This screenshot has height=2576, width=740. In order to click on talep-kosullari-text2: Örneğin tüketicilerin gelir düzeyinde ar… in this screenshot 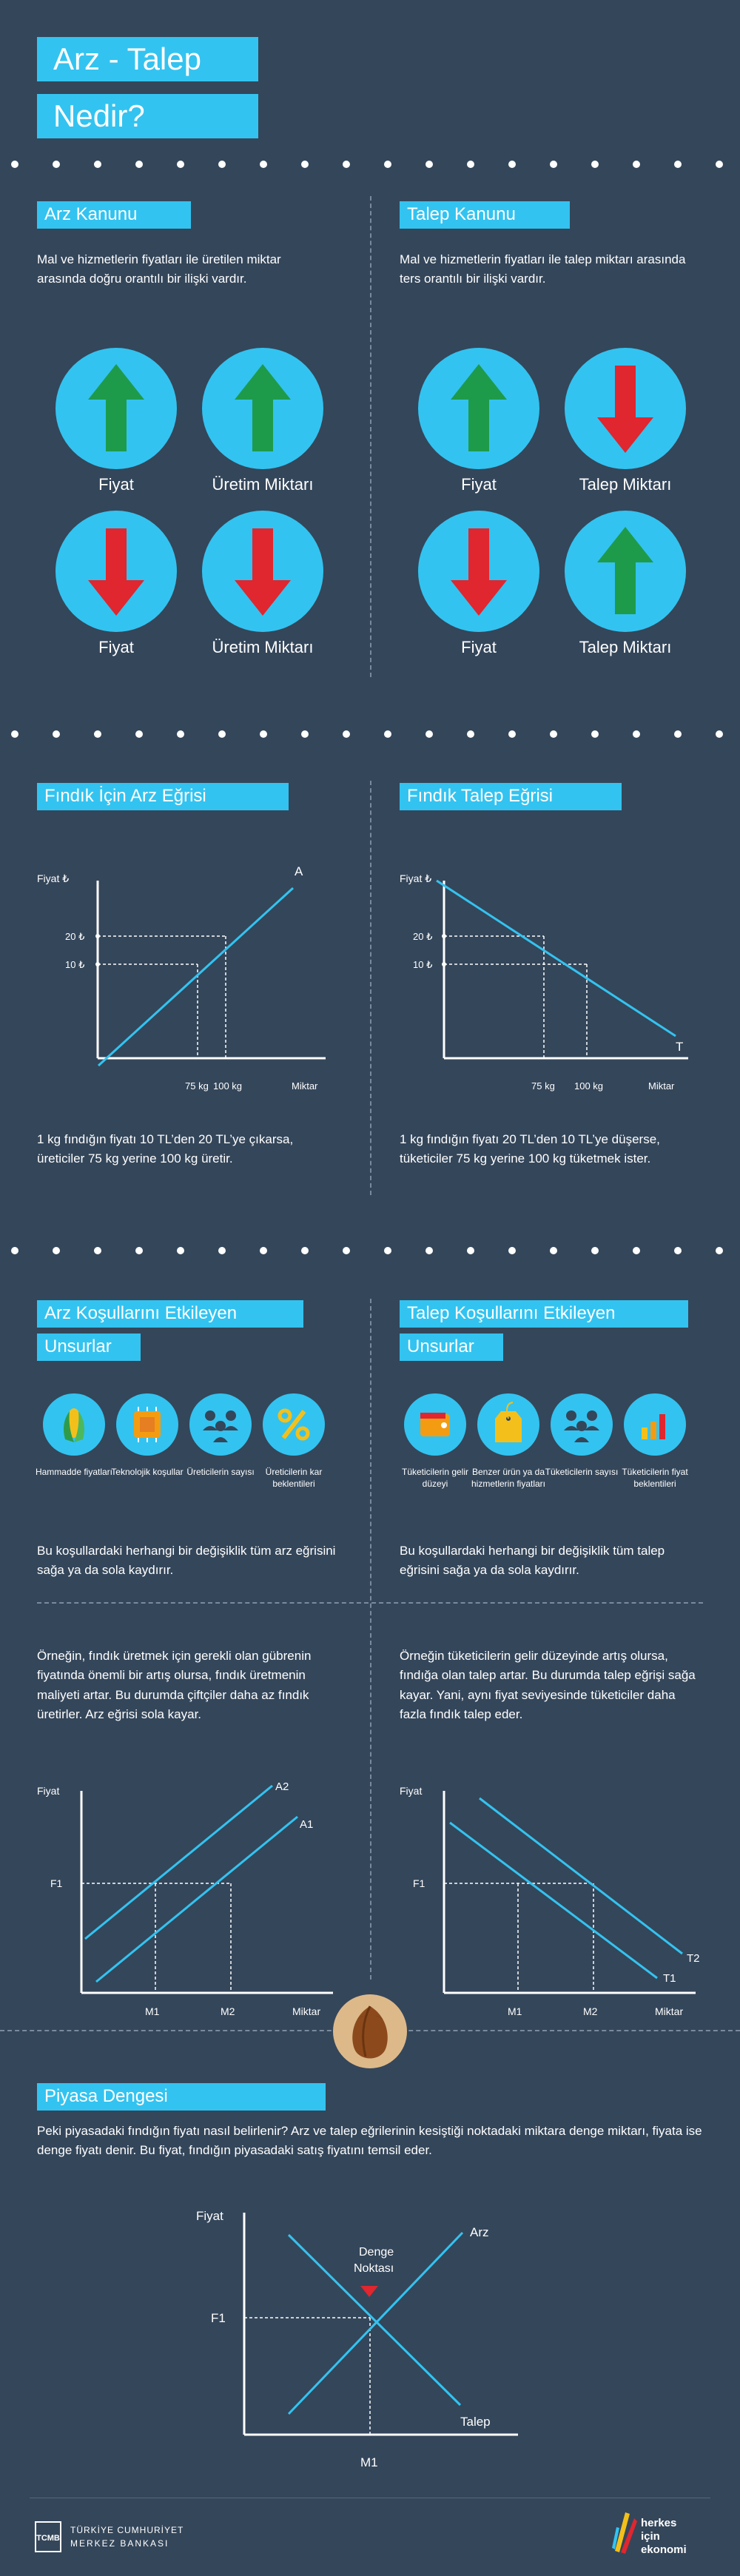, I will do `click(548, 1685)`.